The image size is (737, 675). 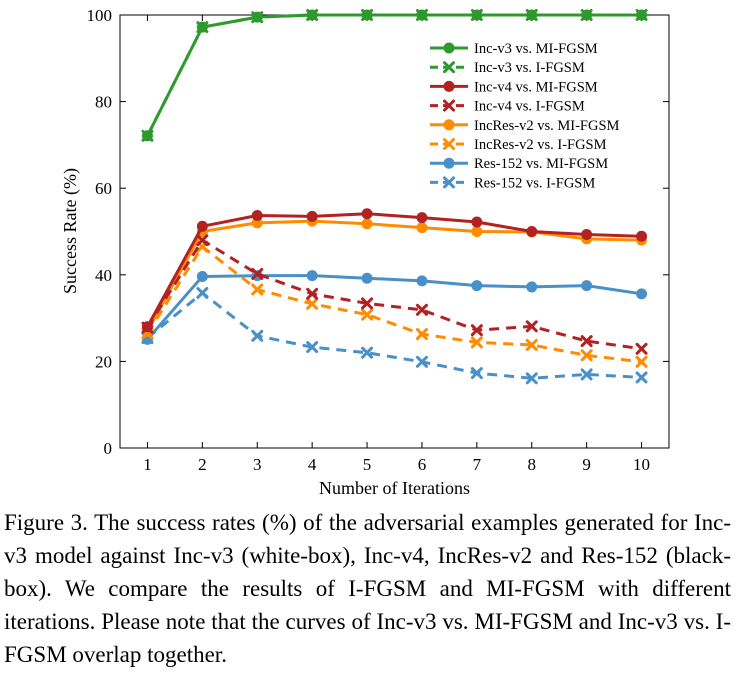 I want to click on legend-item: IncRes-v2 vs. I-FGSM, so click(x=518, y=145).